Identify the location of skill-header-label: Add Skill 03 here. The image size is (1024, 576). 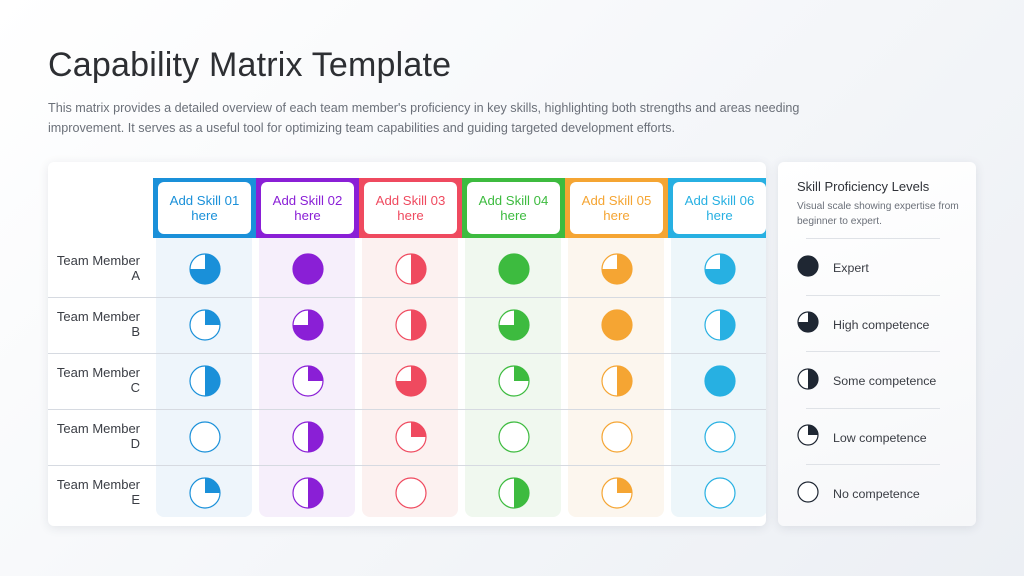
(410, 208).